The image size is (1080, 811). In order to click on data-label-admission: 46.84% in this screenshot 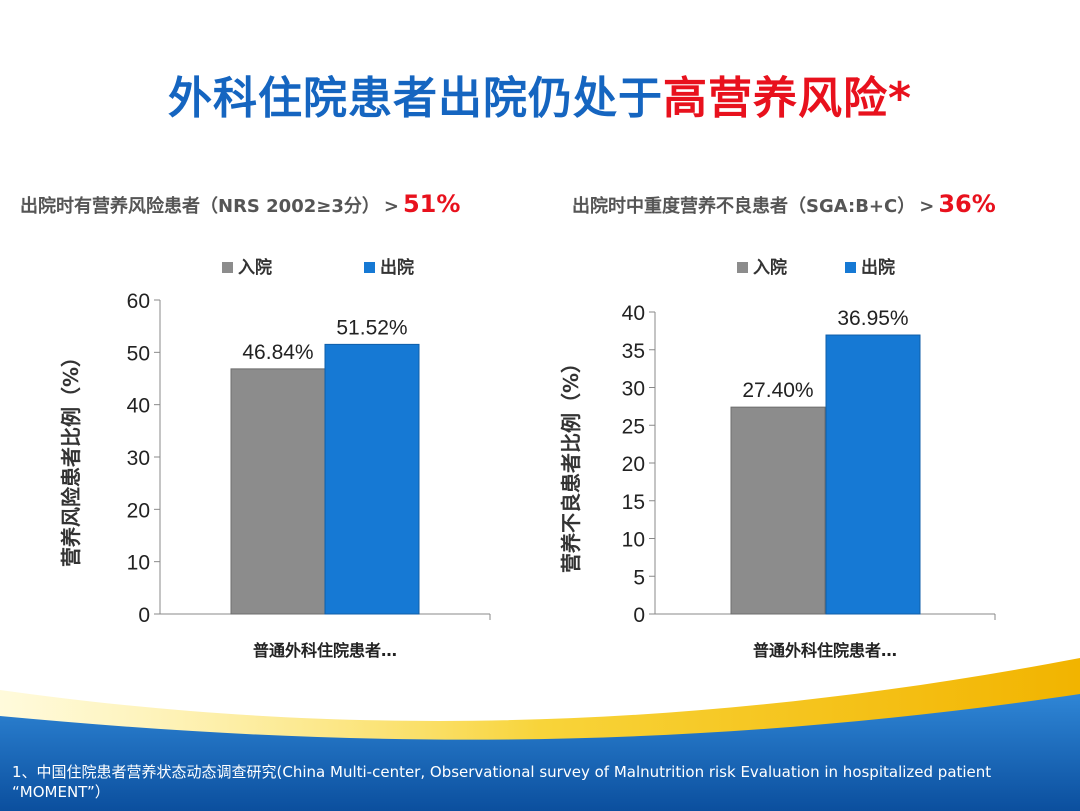, I will do `click(277, 352)`.